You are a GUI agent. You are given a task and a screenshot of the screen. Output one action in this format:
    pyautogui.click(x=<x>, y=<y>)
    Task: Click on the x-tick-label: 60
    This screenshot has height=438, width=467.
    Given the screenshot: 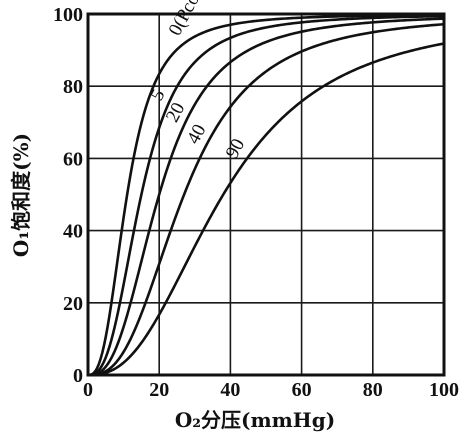 What is the action you would take?
    pyautogui.click(x=302, y=390)
    